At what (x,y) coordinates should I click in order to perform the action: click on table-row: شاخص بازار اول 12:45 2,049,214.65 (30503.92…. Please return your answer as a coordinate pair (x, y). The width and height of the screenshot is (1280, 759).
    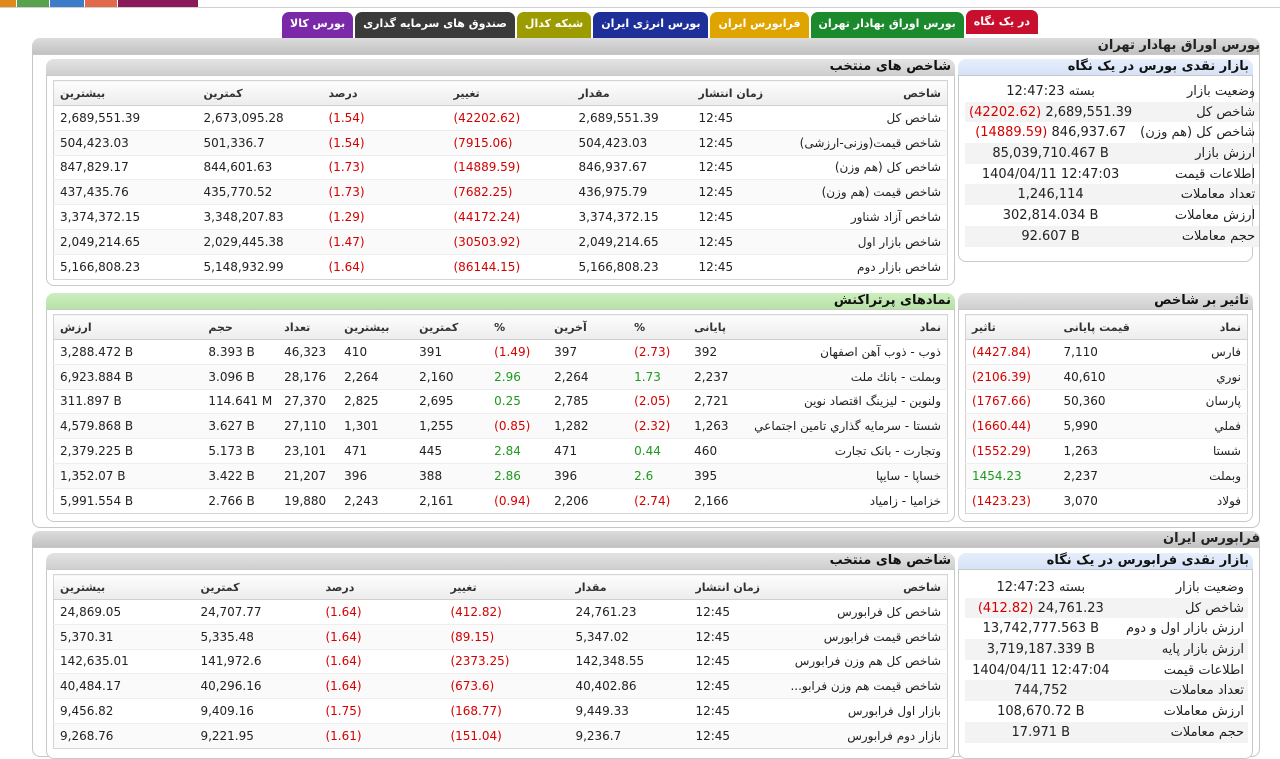
    Looking at the image, I should click on (500, 242).